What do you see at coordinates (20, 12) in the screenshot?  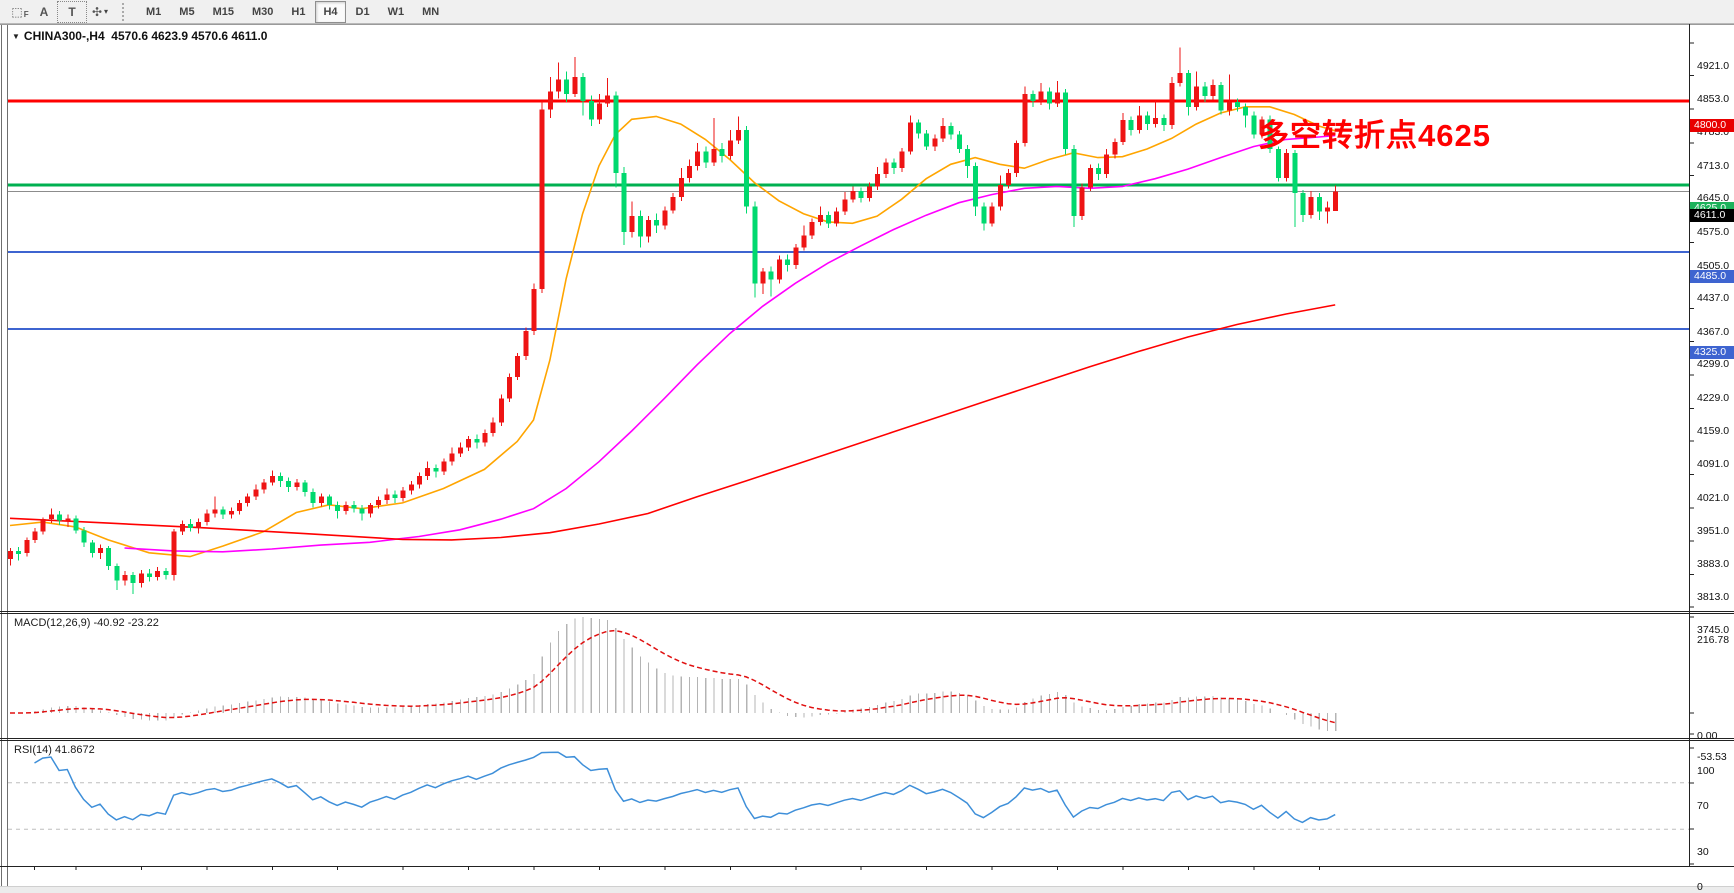 I see `crosshair-grid-tool: ⬚ F` at bounding box center [20, 12].